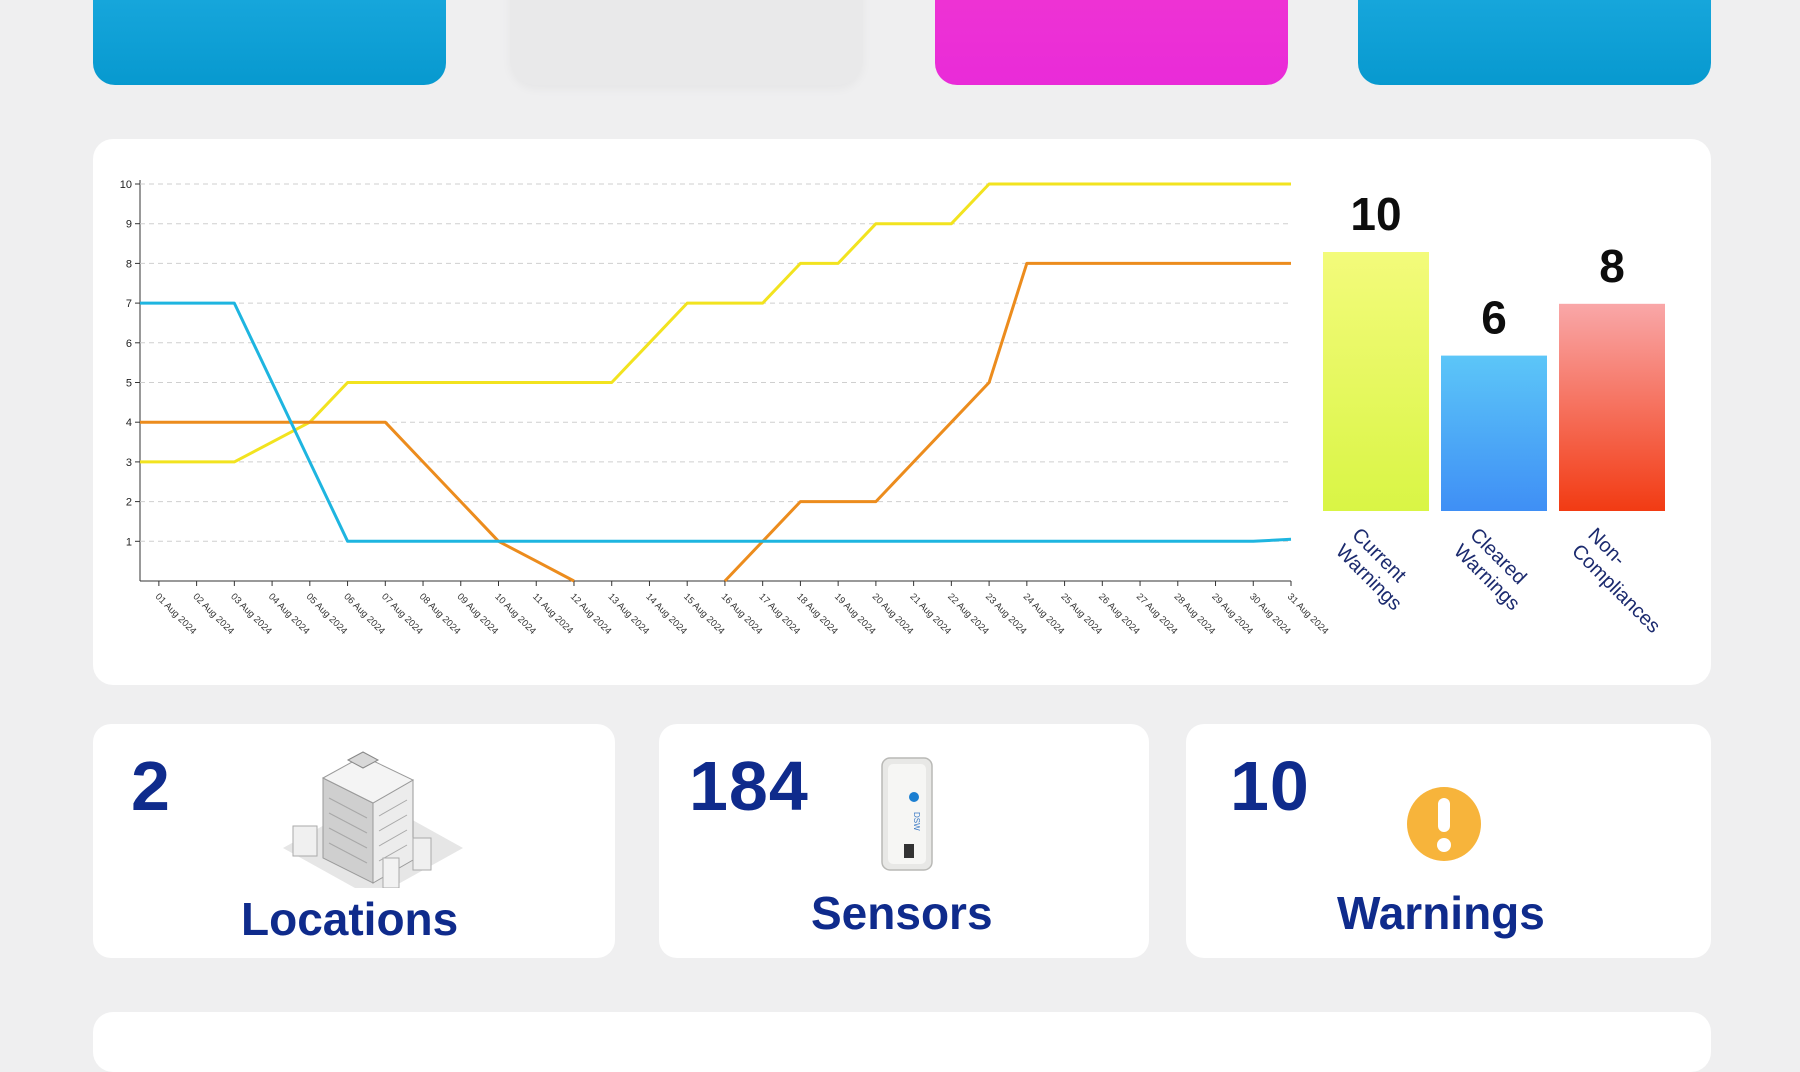  I want to click on y-tick-label: 8, so click(129, 264).